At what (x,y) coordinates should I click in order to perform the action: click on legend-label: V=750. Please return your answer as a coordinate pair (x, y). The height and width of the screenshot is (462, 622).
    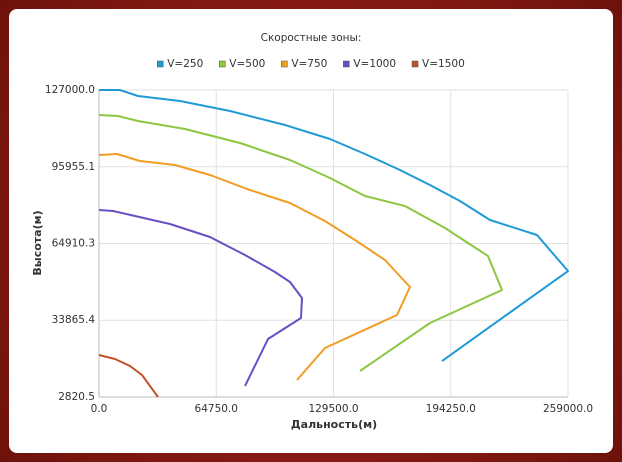
    Looking at the image, I should click on (309, 64).